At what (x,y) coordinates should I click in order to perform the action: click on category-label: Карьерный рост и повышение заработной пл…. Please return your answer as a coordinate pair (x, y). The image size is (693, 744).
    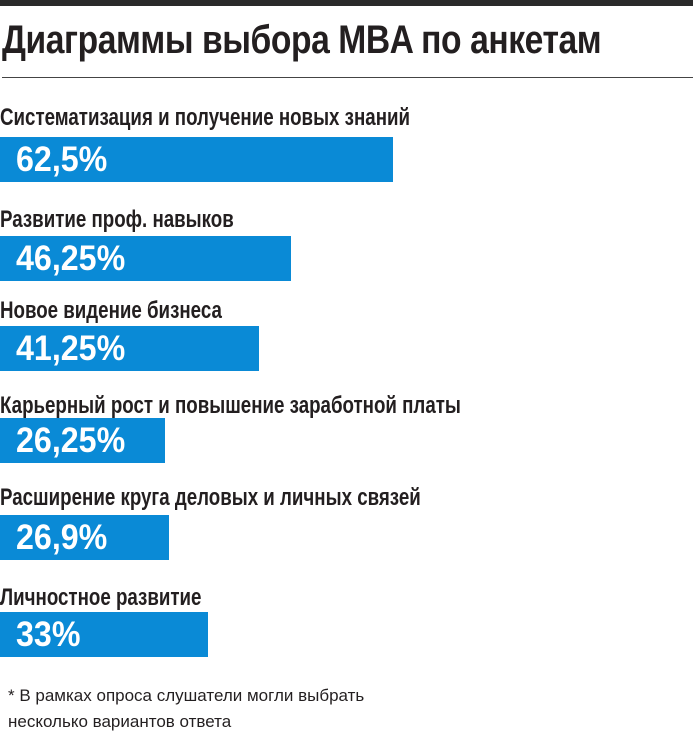
    Looking at the image, I should click on (230, 405).